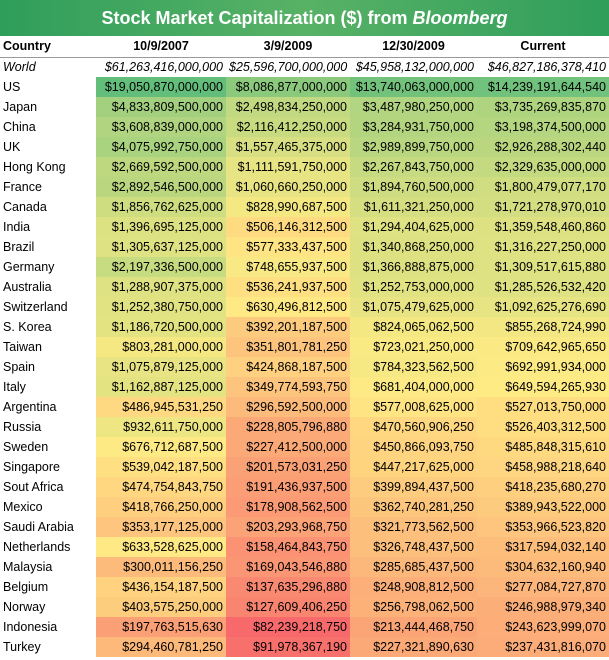  What do you see at coordinates (48, 107) in the screenshot?
I see `country-name: Japan` at bounding box center [48, 107].